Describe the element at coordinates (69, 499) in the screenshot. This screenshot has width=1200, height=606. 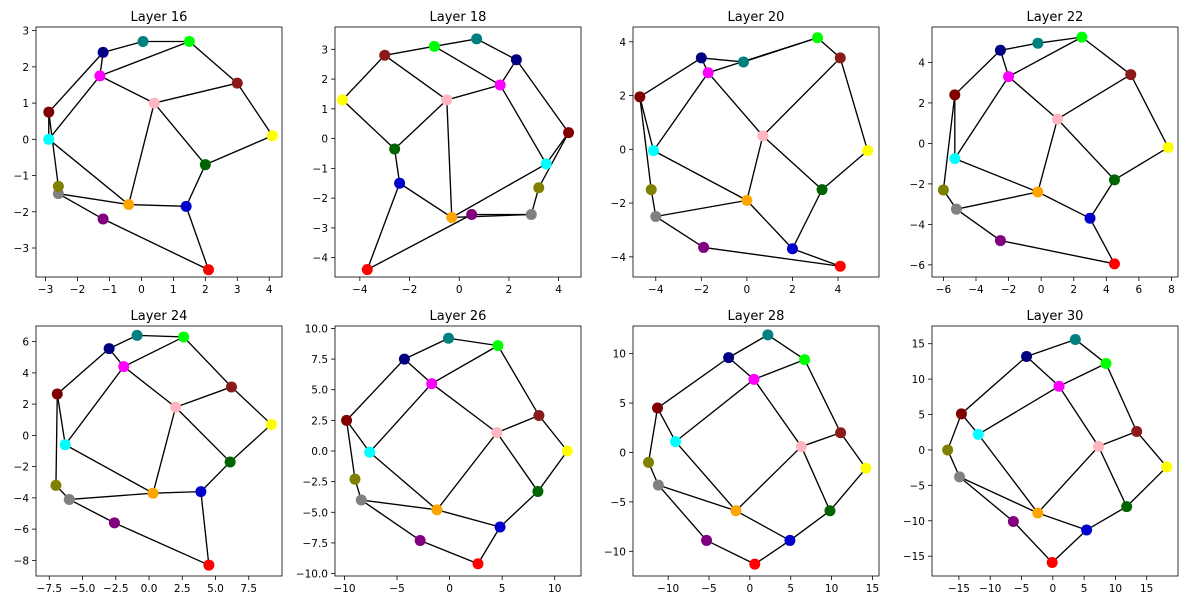
I see `node-n12-marker` at that location.